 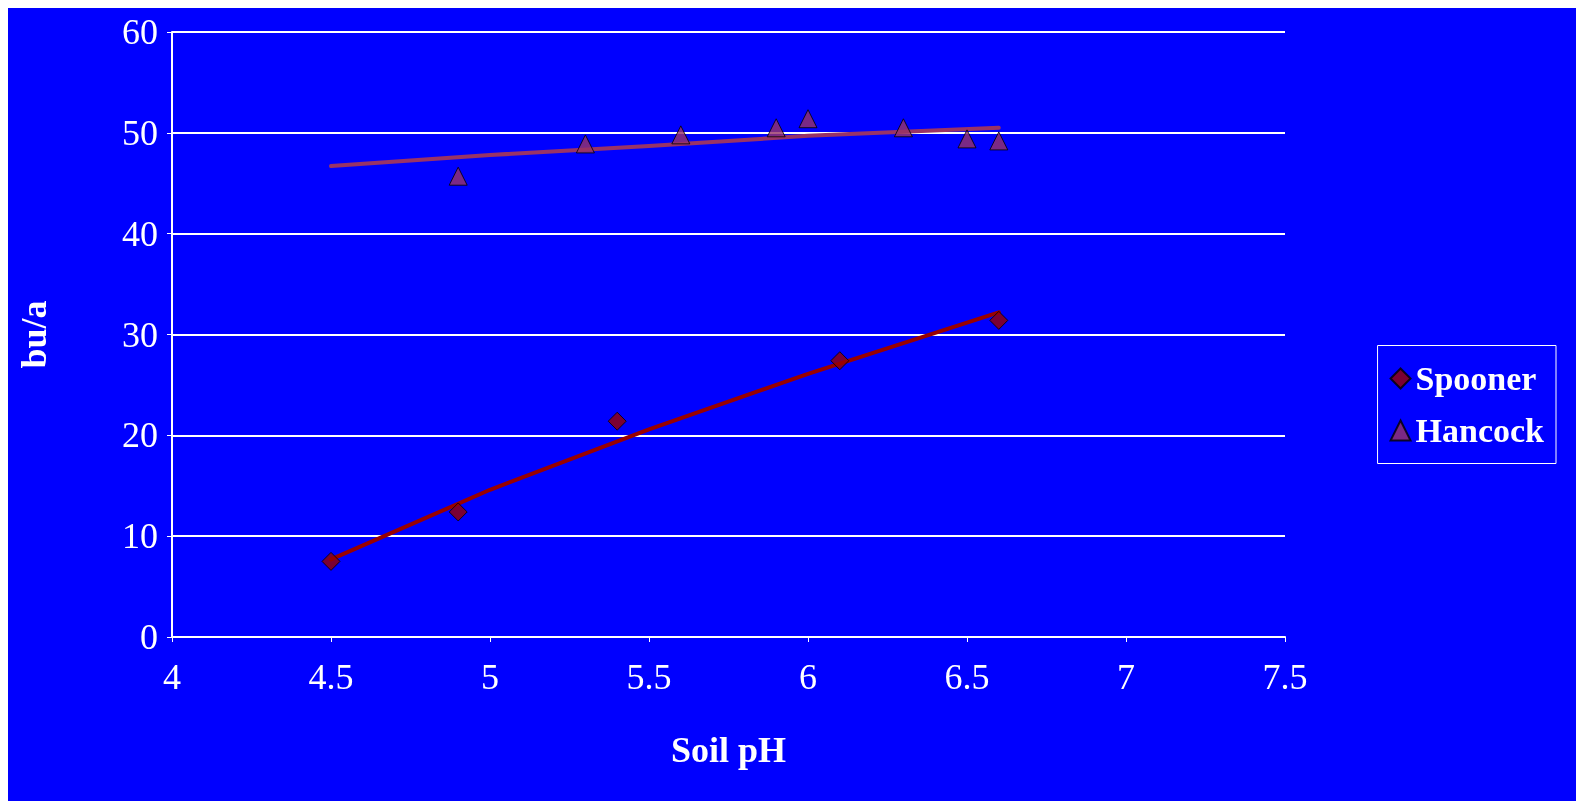 What do you see at coordinates (140, 435) in the screenshot?
I see `y-tick-label: 20` at bounding box center [140, 435].